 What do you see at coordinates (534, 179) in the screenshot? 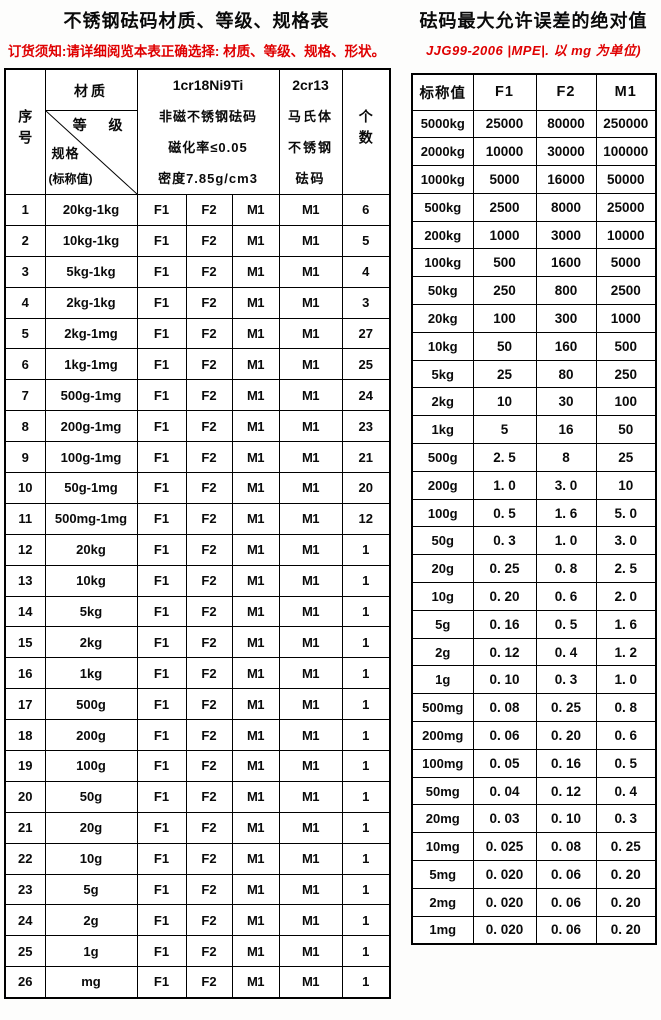
I see `mpe-row: 1000kg 5000 16000 50000` at bounding box center [534, 179].